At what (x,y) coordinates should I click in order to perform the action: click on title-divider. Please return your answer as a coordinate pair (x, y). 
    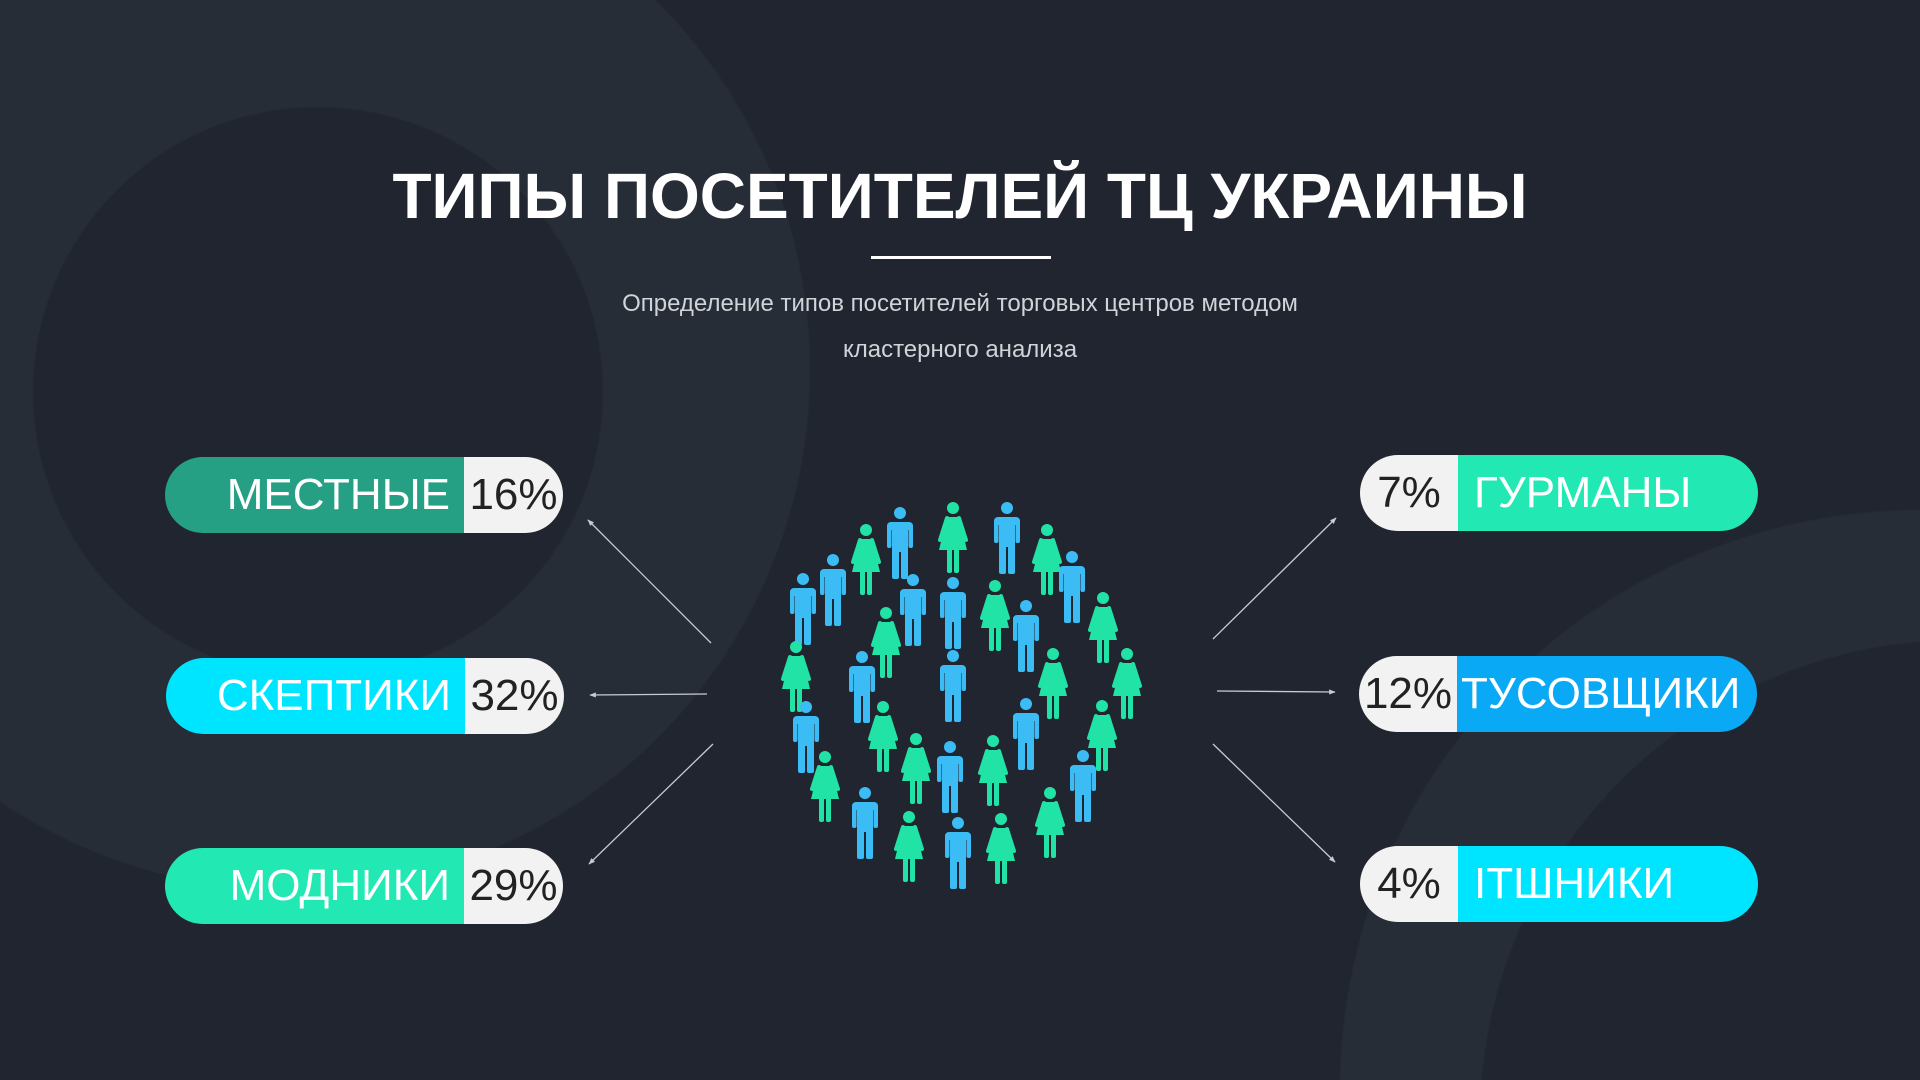
    Looking at the image, I should click on (961, 257).